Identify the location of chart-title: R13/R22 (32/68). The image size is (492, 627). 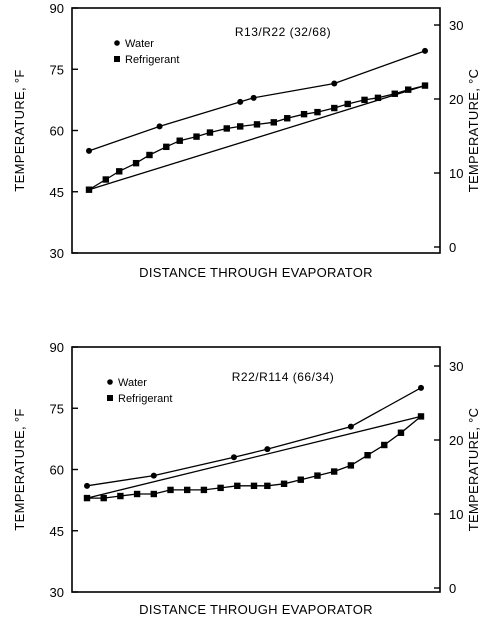
(283, 32).